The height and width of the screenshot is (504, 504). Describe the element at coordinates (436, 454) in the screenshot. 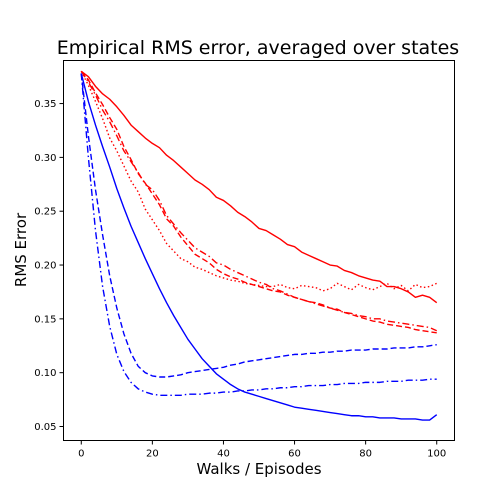

I see `x-tick-label: 100` at that location.